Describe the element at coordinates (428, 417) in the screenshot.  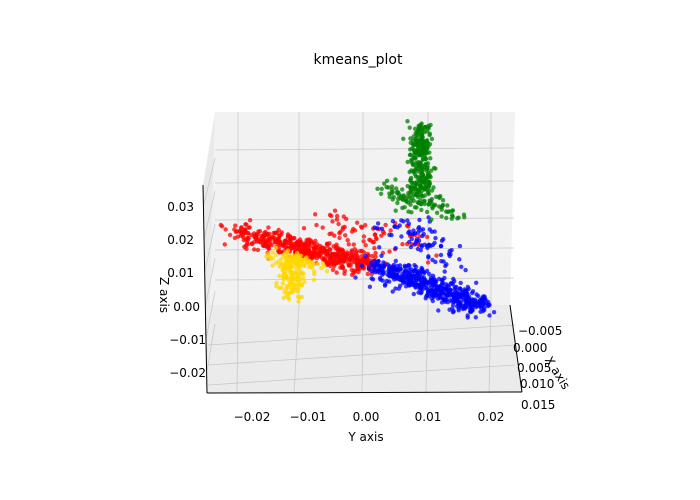
I see `y-tick-label: 0.01` at that location.